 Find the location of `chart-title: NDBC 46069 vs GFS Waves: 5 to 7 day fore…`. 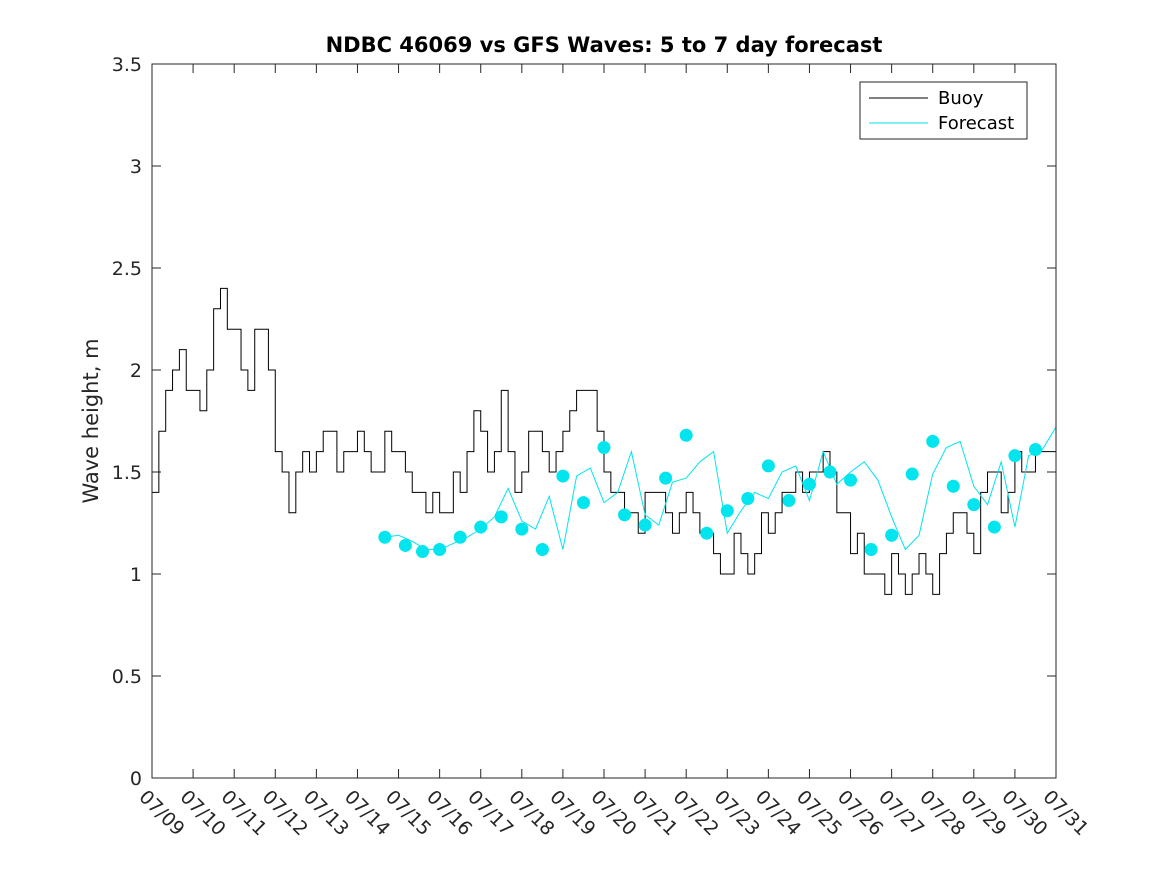

chart-title: NDBC 46069 vs GFS Waves: 5 to 7 day fore… is located at coordinates (604, 45).